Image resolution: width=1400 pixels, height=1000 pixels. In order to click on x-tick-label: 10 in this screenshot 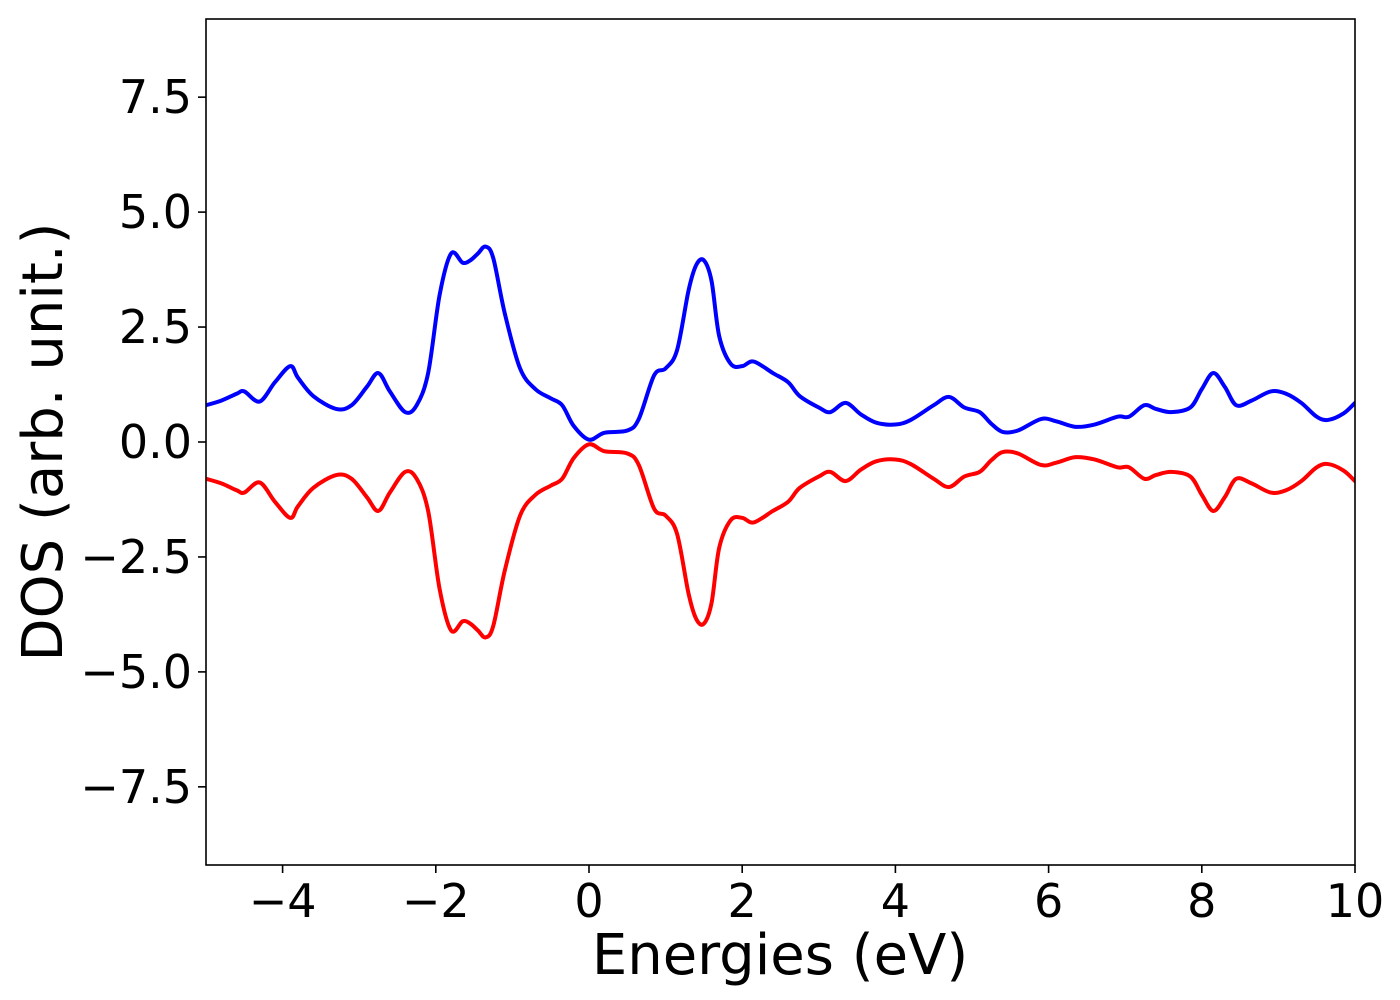, I will do `click(1355, 901)`.